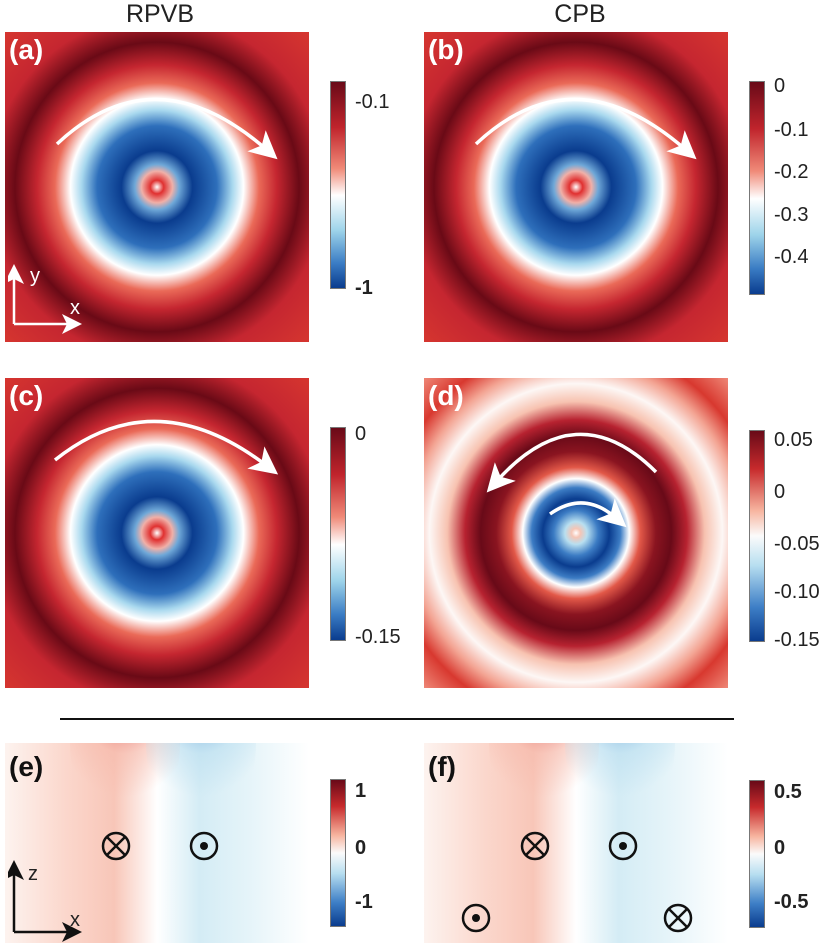 This screenshot has height=947, width=831. I want to click on colorbar-b-tick: -0.3, so click(791, 215).